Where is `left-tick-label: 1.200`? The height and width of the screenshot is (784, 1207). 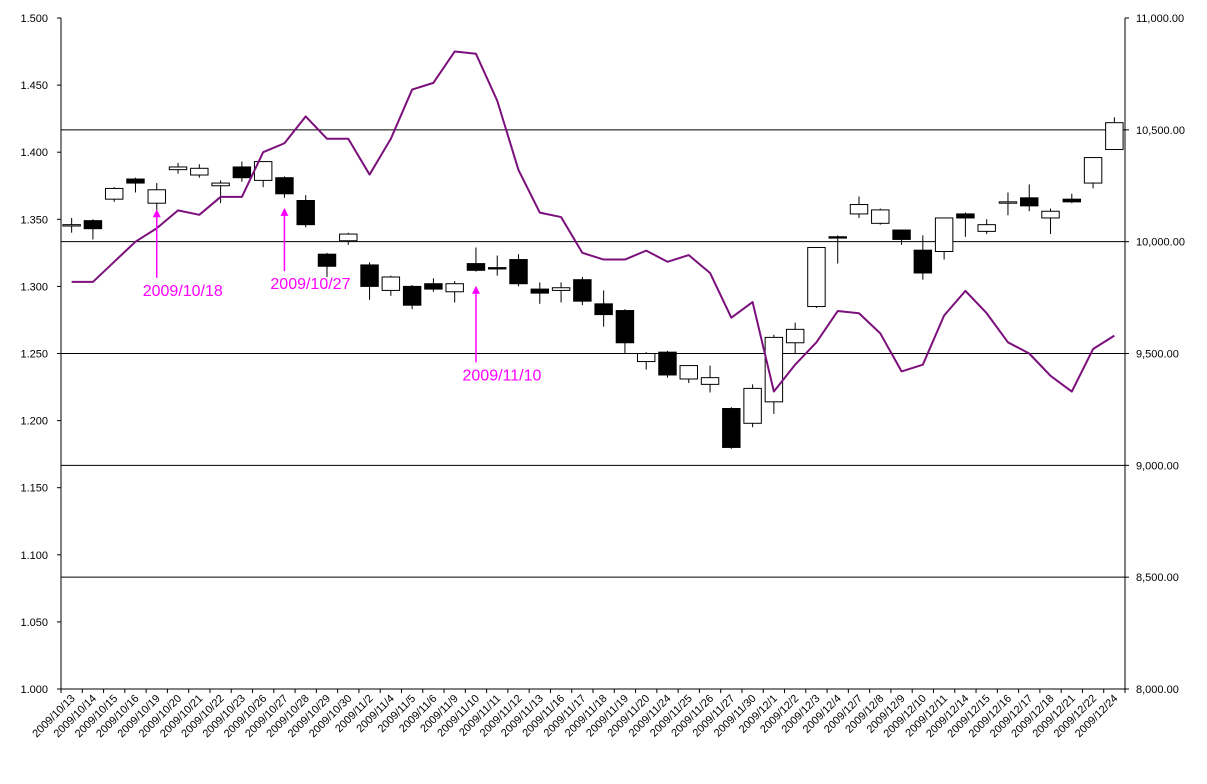
left-tick-label: 1.200 is located at coordinates (34, 422).